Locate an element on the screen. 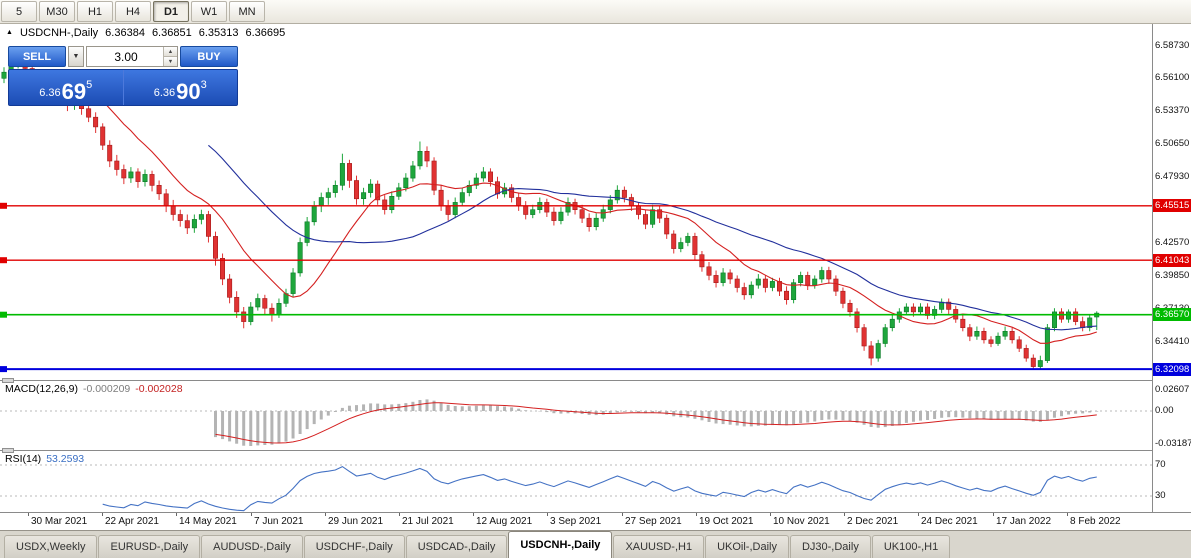  rsi-canvas is located at coordinates (576, 482).